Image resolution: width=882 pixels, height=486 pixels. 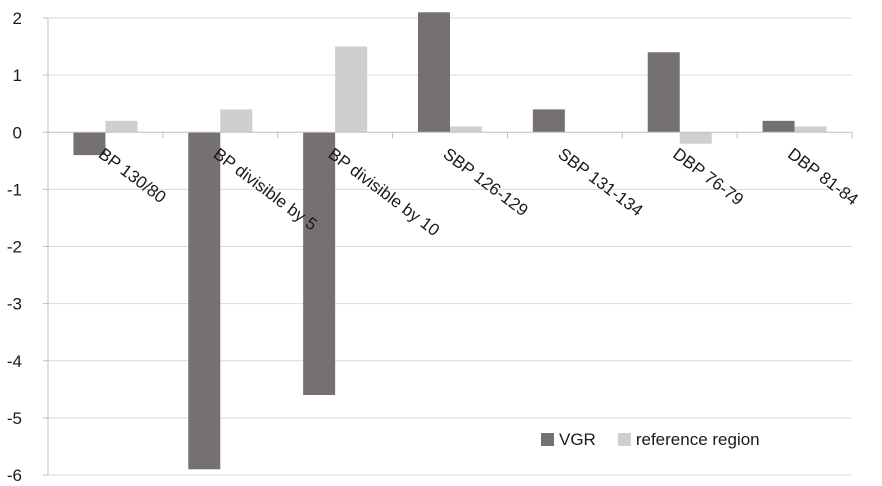 I want to click on category-label: DBP 81-84, so click(x=823, y=176).